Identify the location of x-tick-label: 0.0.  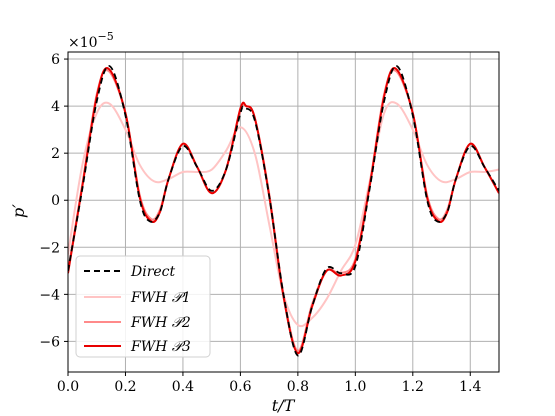
(68, 387).